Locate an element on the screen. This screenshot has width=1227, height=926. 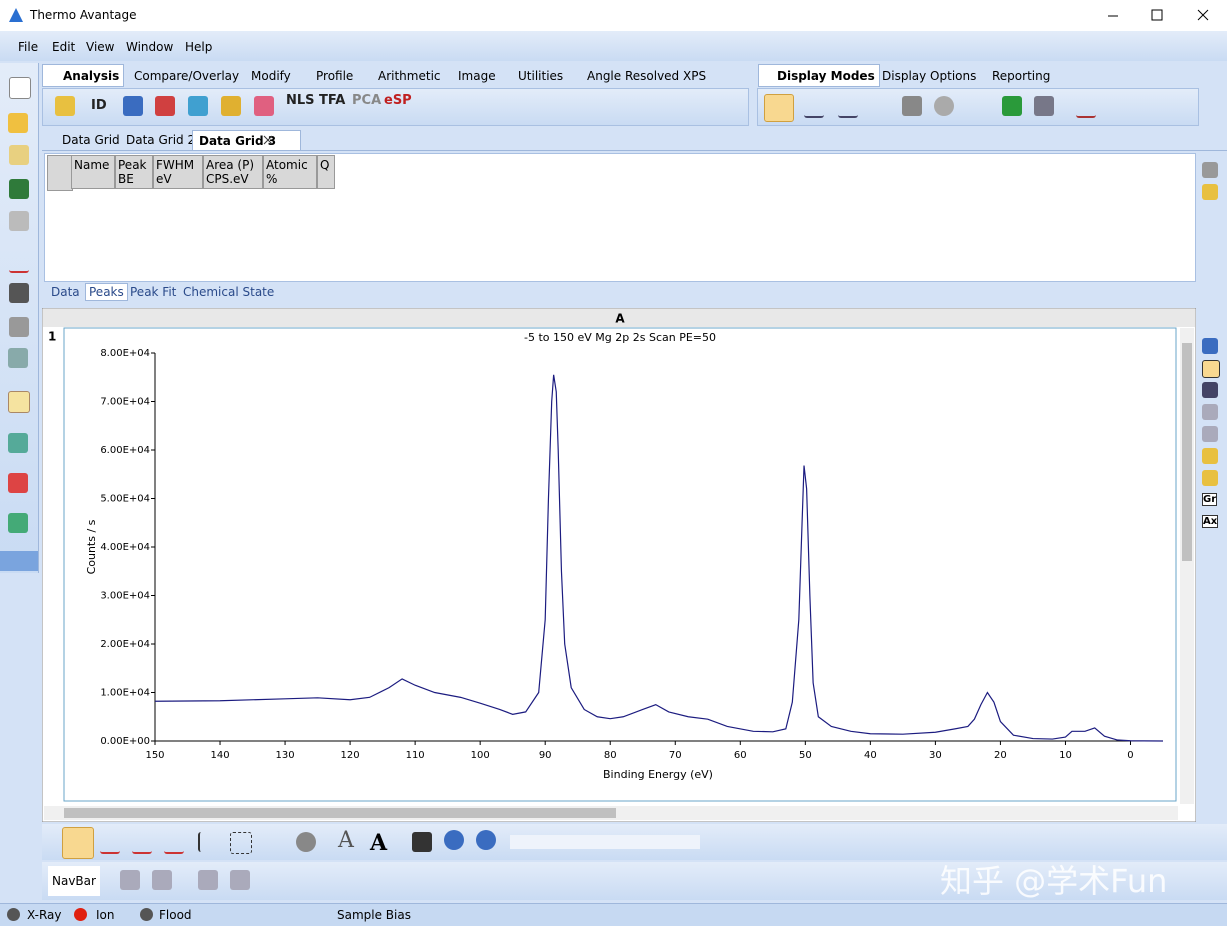
ribbon-tab: Modify is located at coordinates (271, 76).